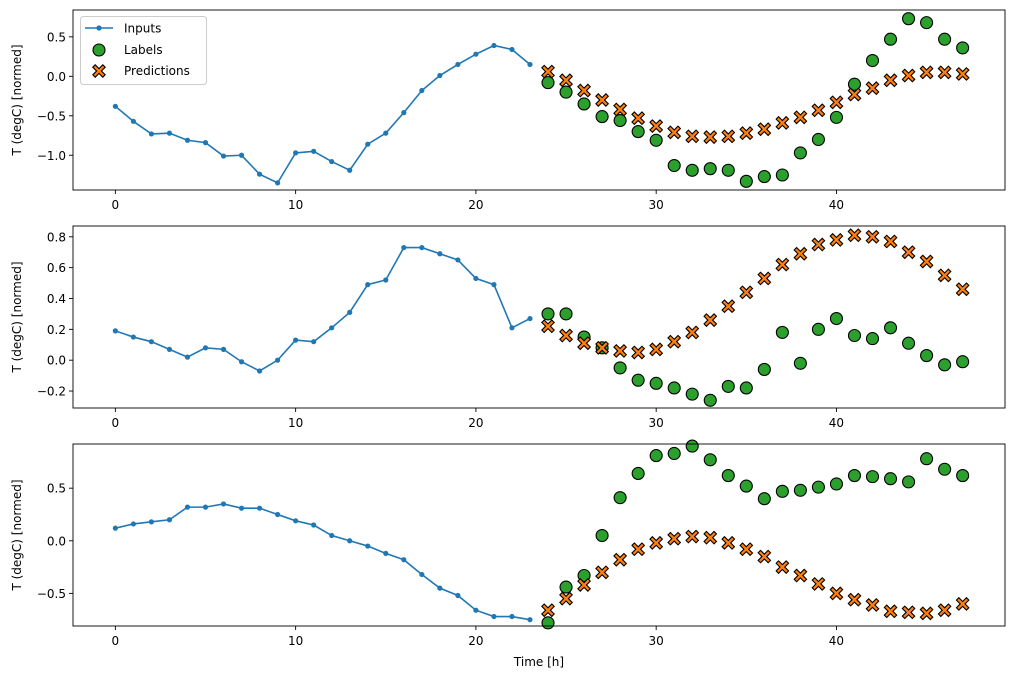 The width and height of the screenshot is (1012, 679). Describe the element at coordinates (51, 594) in the screenshot. I see `y-tick-label: −0.5` at that location.